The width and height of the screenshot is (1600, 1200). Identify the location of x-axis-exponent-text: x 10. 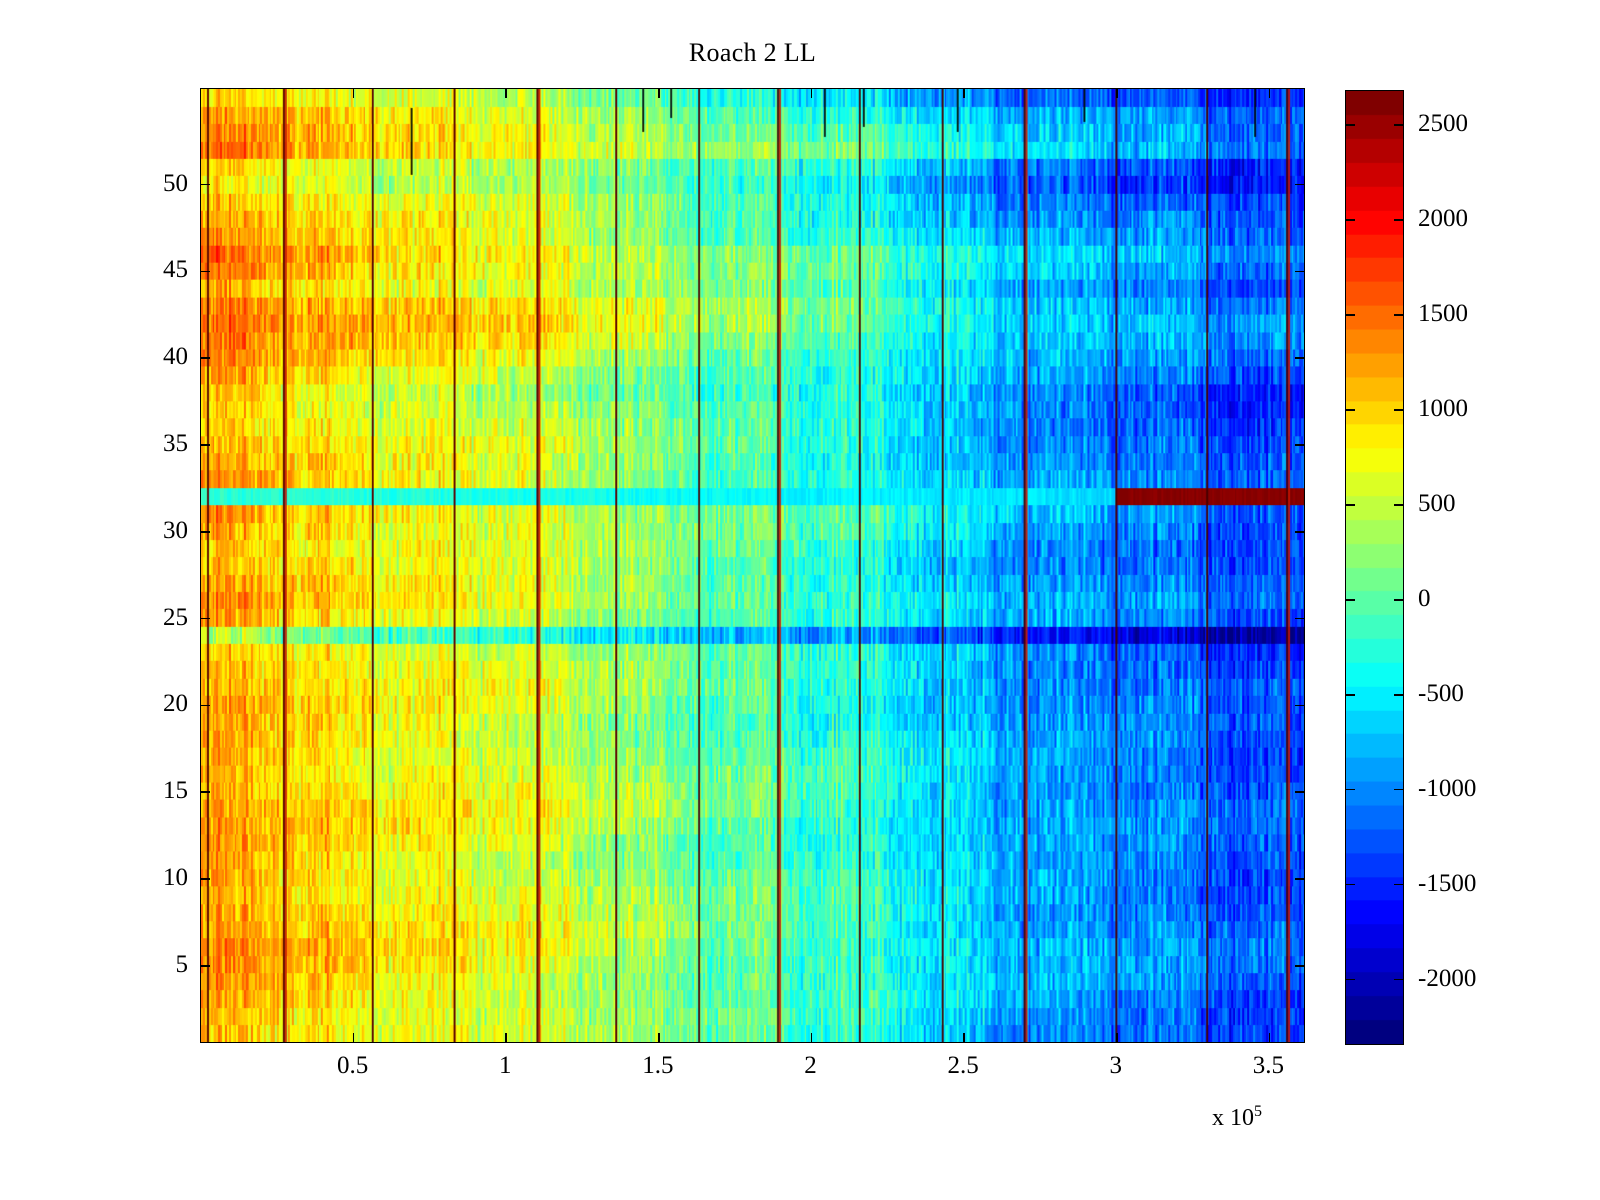
(1233, 1118).